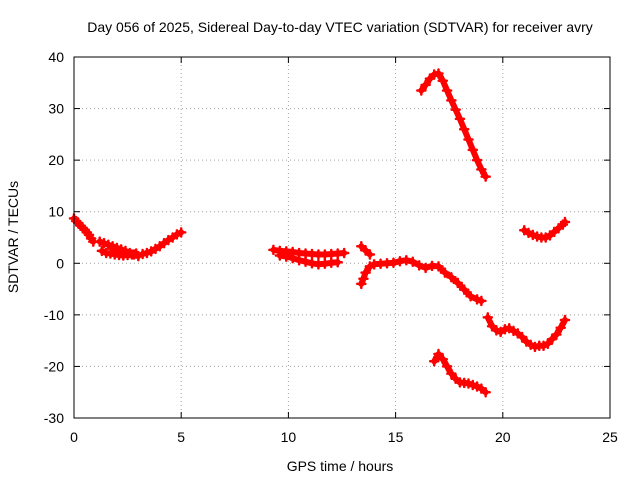 The width and height of the screenshot is (640, 480). Describe the element at coordinates (289, 437) in the screenshot. I see `x-tick-label: 10` at that location.